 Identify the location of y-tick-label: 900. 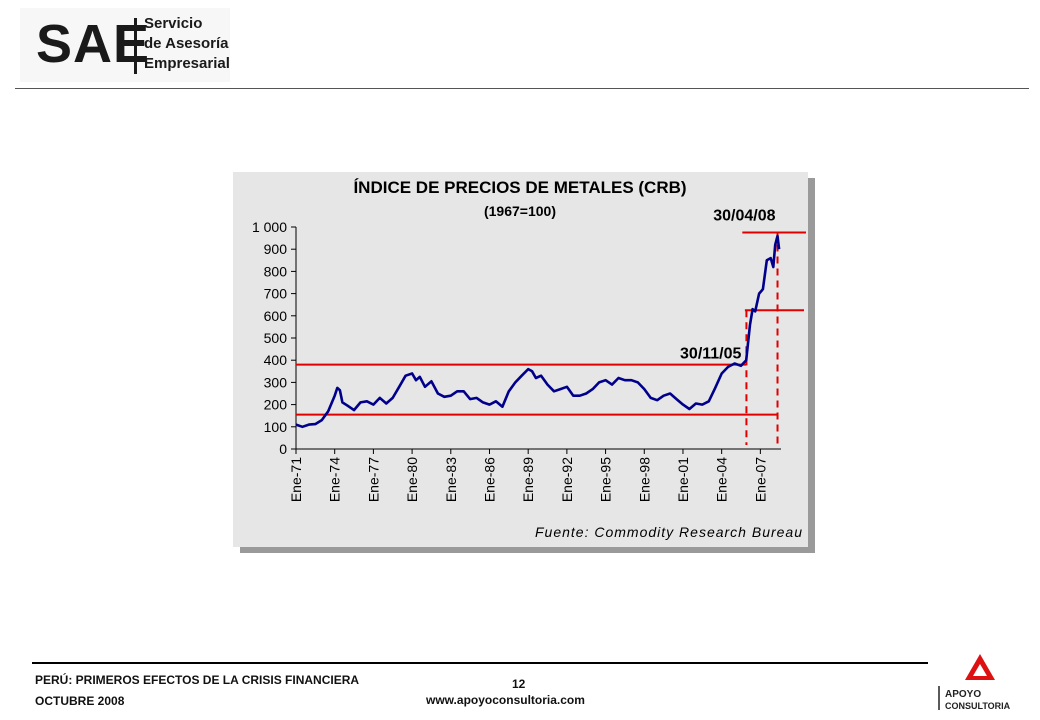
(276, 249).